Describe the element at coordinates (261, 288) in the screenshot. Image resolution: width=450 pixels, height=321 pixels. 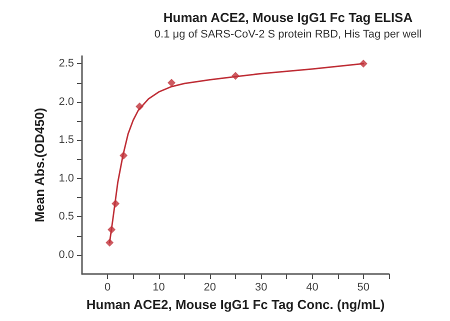
I see `x-tick-label: 30` at that location.